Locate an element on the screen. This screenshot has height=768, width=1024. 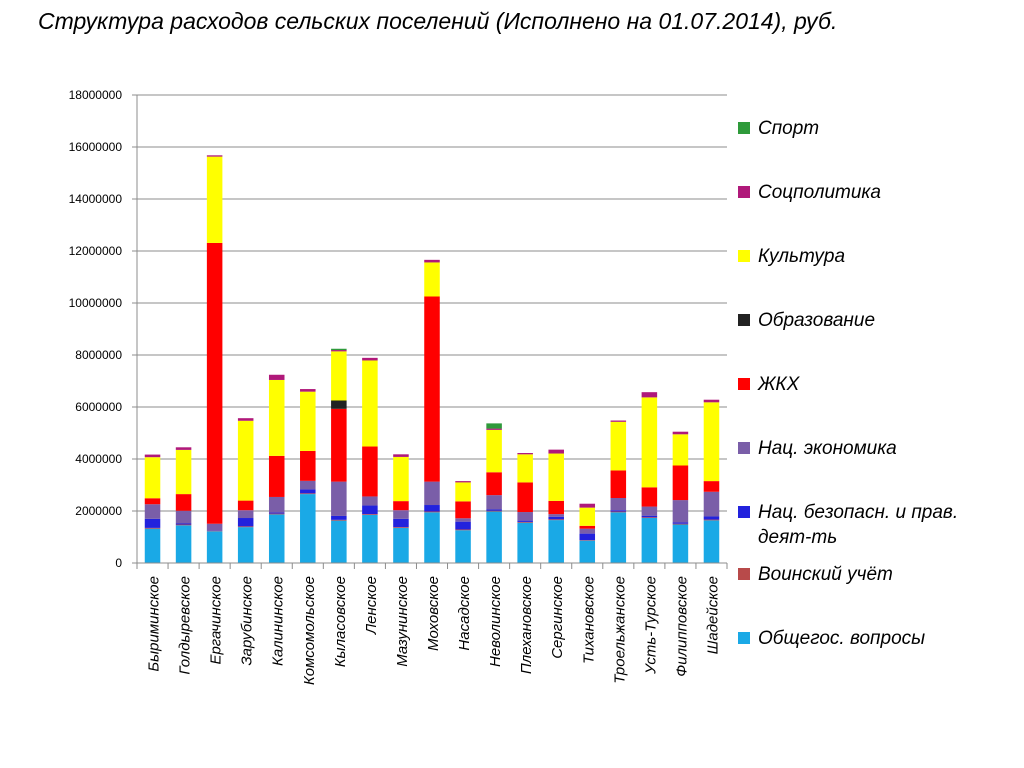
x-tick-label-12: Плехановское is located at coordinates (526, 625).